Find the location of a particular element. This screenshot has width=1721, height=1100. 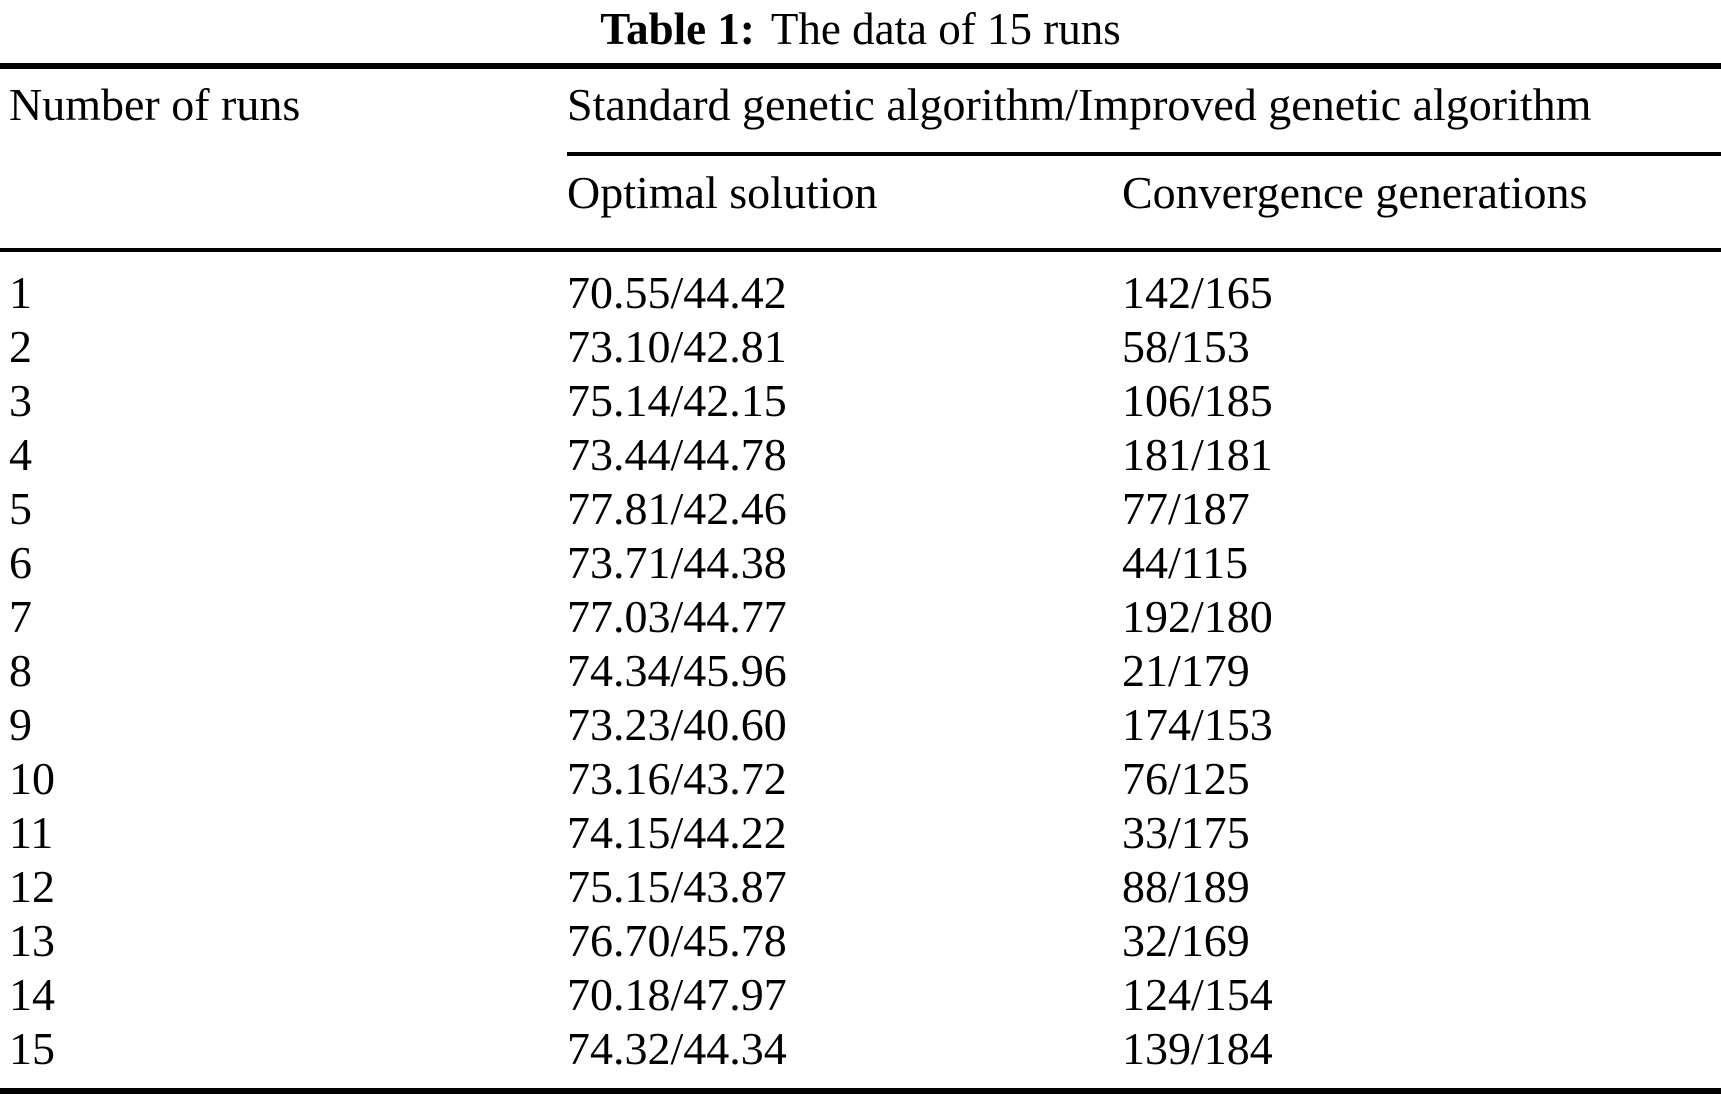

optimal-solution-cell: 73.10/42.81 is located at coordinates (677, 346).